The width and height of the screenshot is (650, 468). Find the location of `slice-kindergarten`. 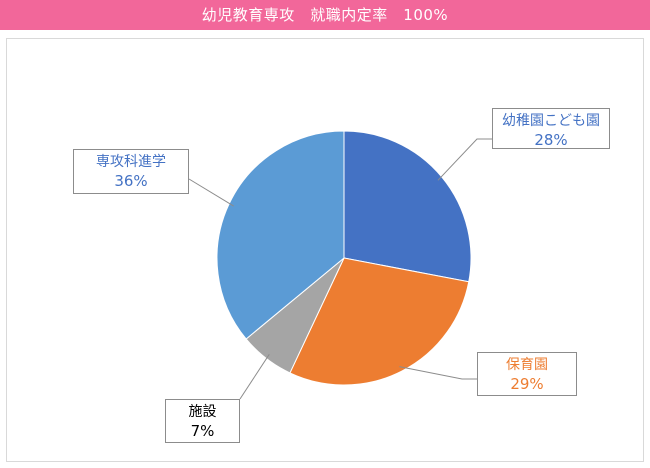

slice-kindergarten is located at coordinates (407, 206).